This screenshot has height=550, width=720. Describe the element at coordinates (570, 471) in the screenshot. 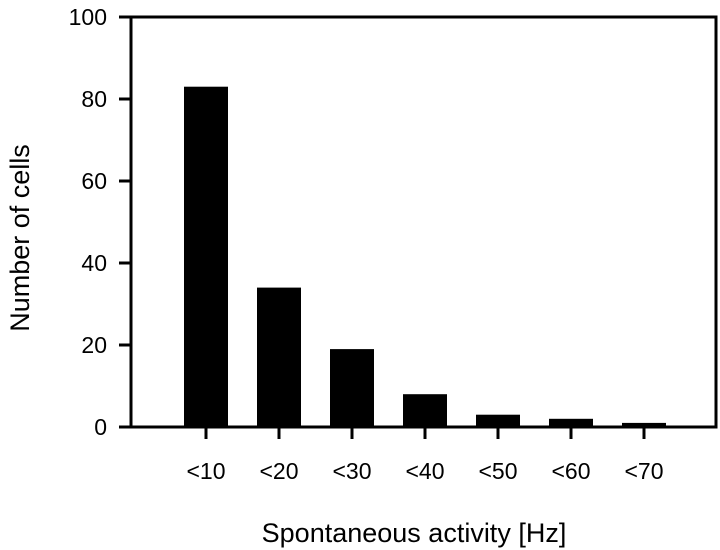

I see `x-tick-label: <60` at that location.